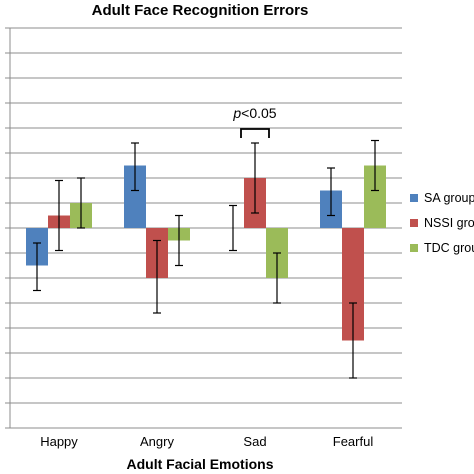  Describe the element at coordinates (254, 121) in the screenshot. I see `significance-annotation: p<0.05` at that location.